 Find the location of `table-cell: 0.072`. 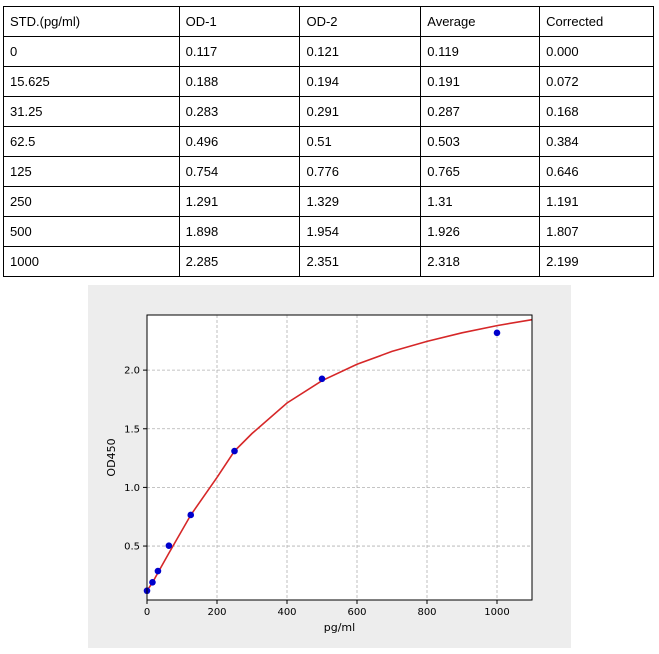

table-cell: 0.072 is located at coordinates (596, 81).